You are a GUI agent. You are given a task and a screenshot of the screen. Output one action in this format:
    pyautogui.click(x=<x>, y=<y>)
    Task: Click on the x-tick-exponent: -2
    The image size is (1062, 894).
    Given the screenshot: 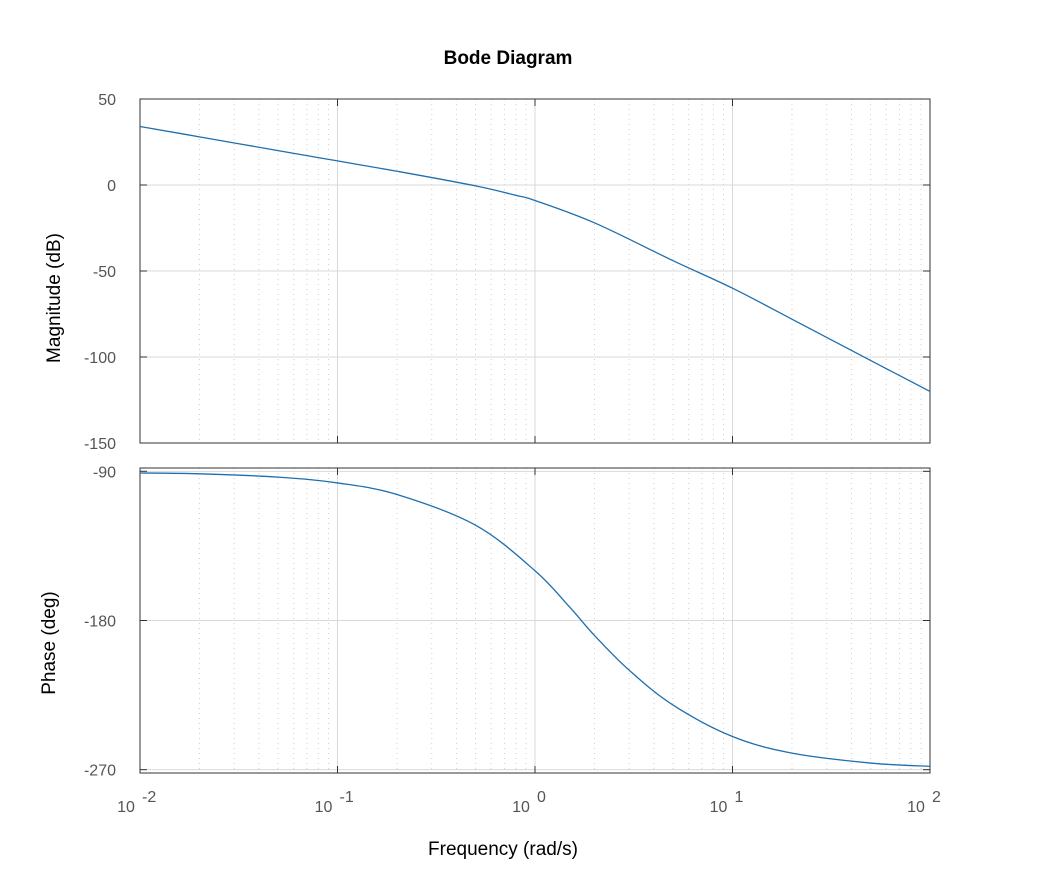 What is the action you would take?
    pyautogui.click(x=149, y=797)
    